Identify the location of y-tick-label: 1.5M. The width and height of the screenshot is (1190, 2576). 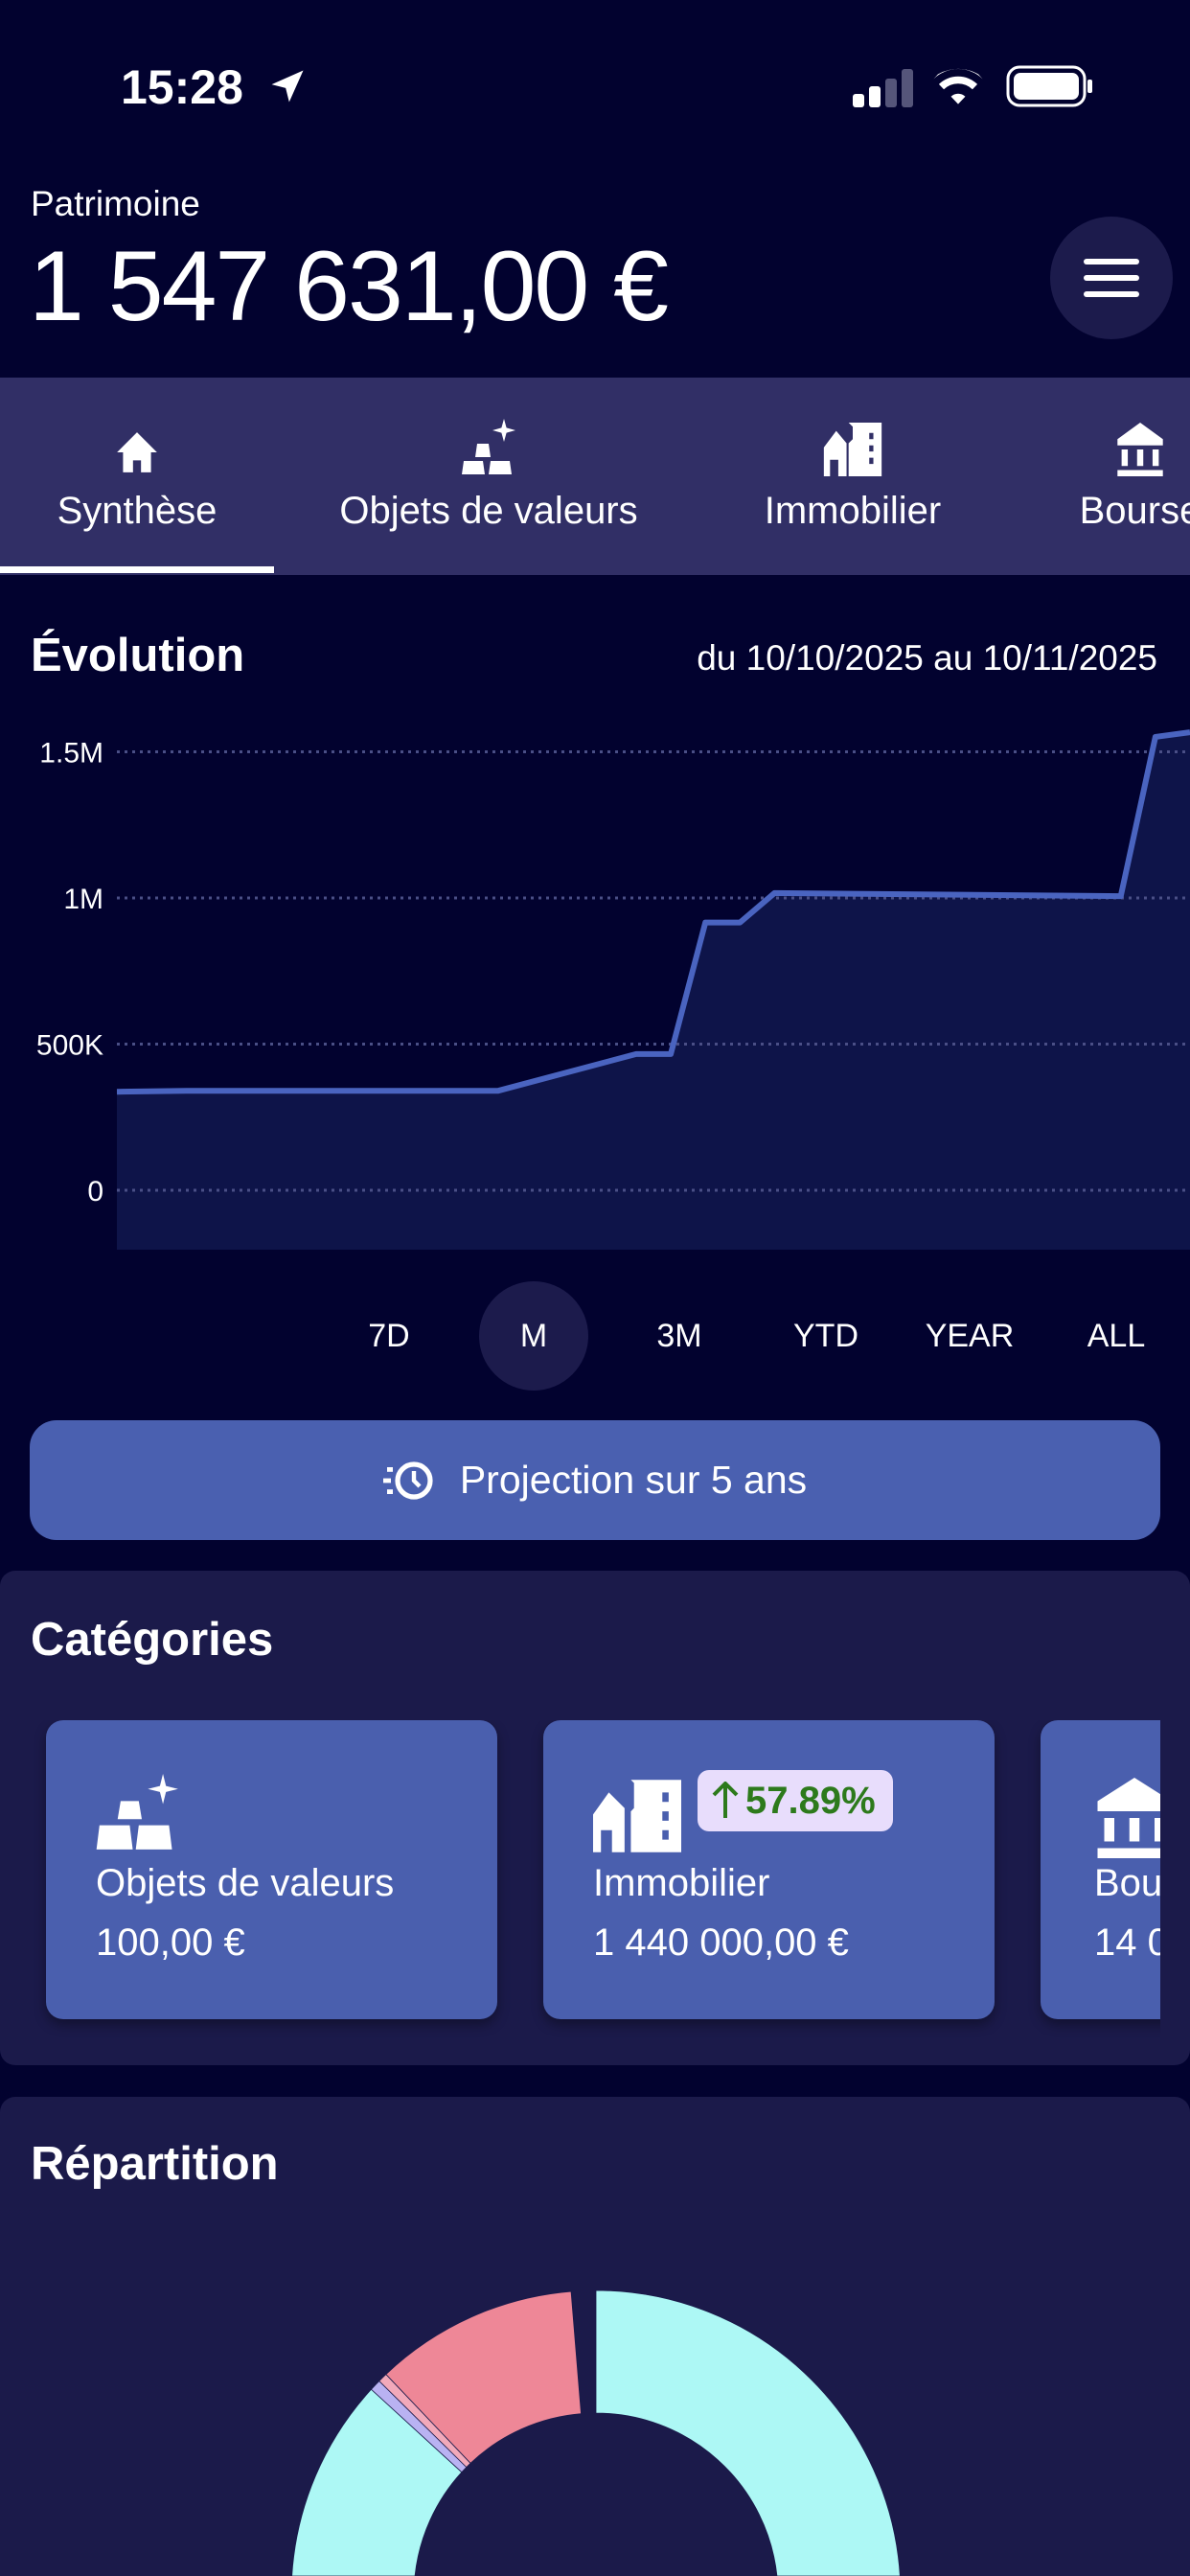
(71, 754).